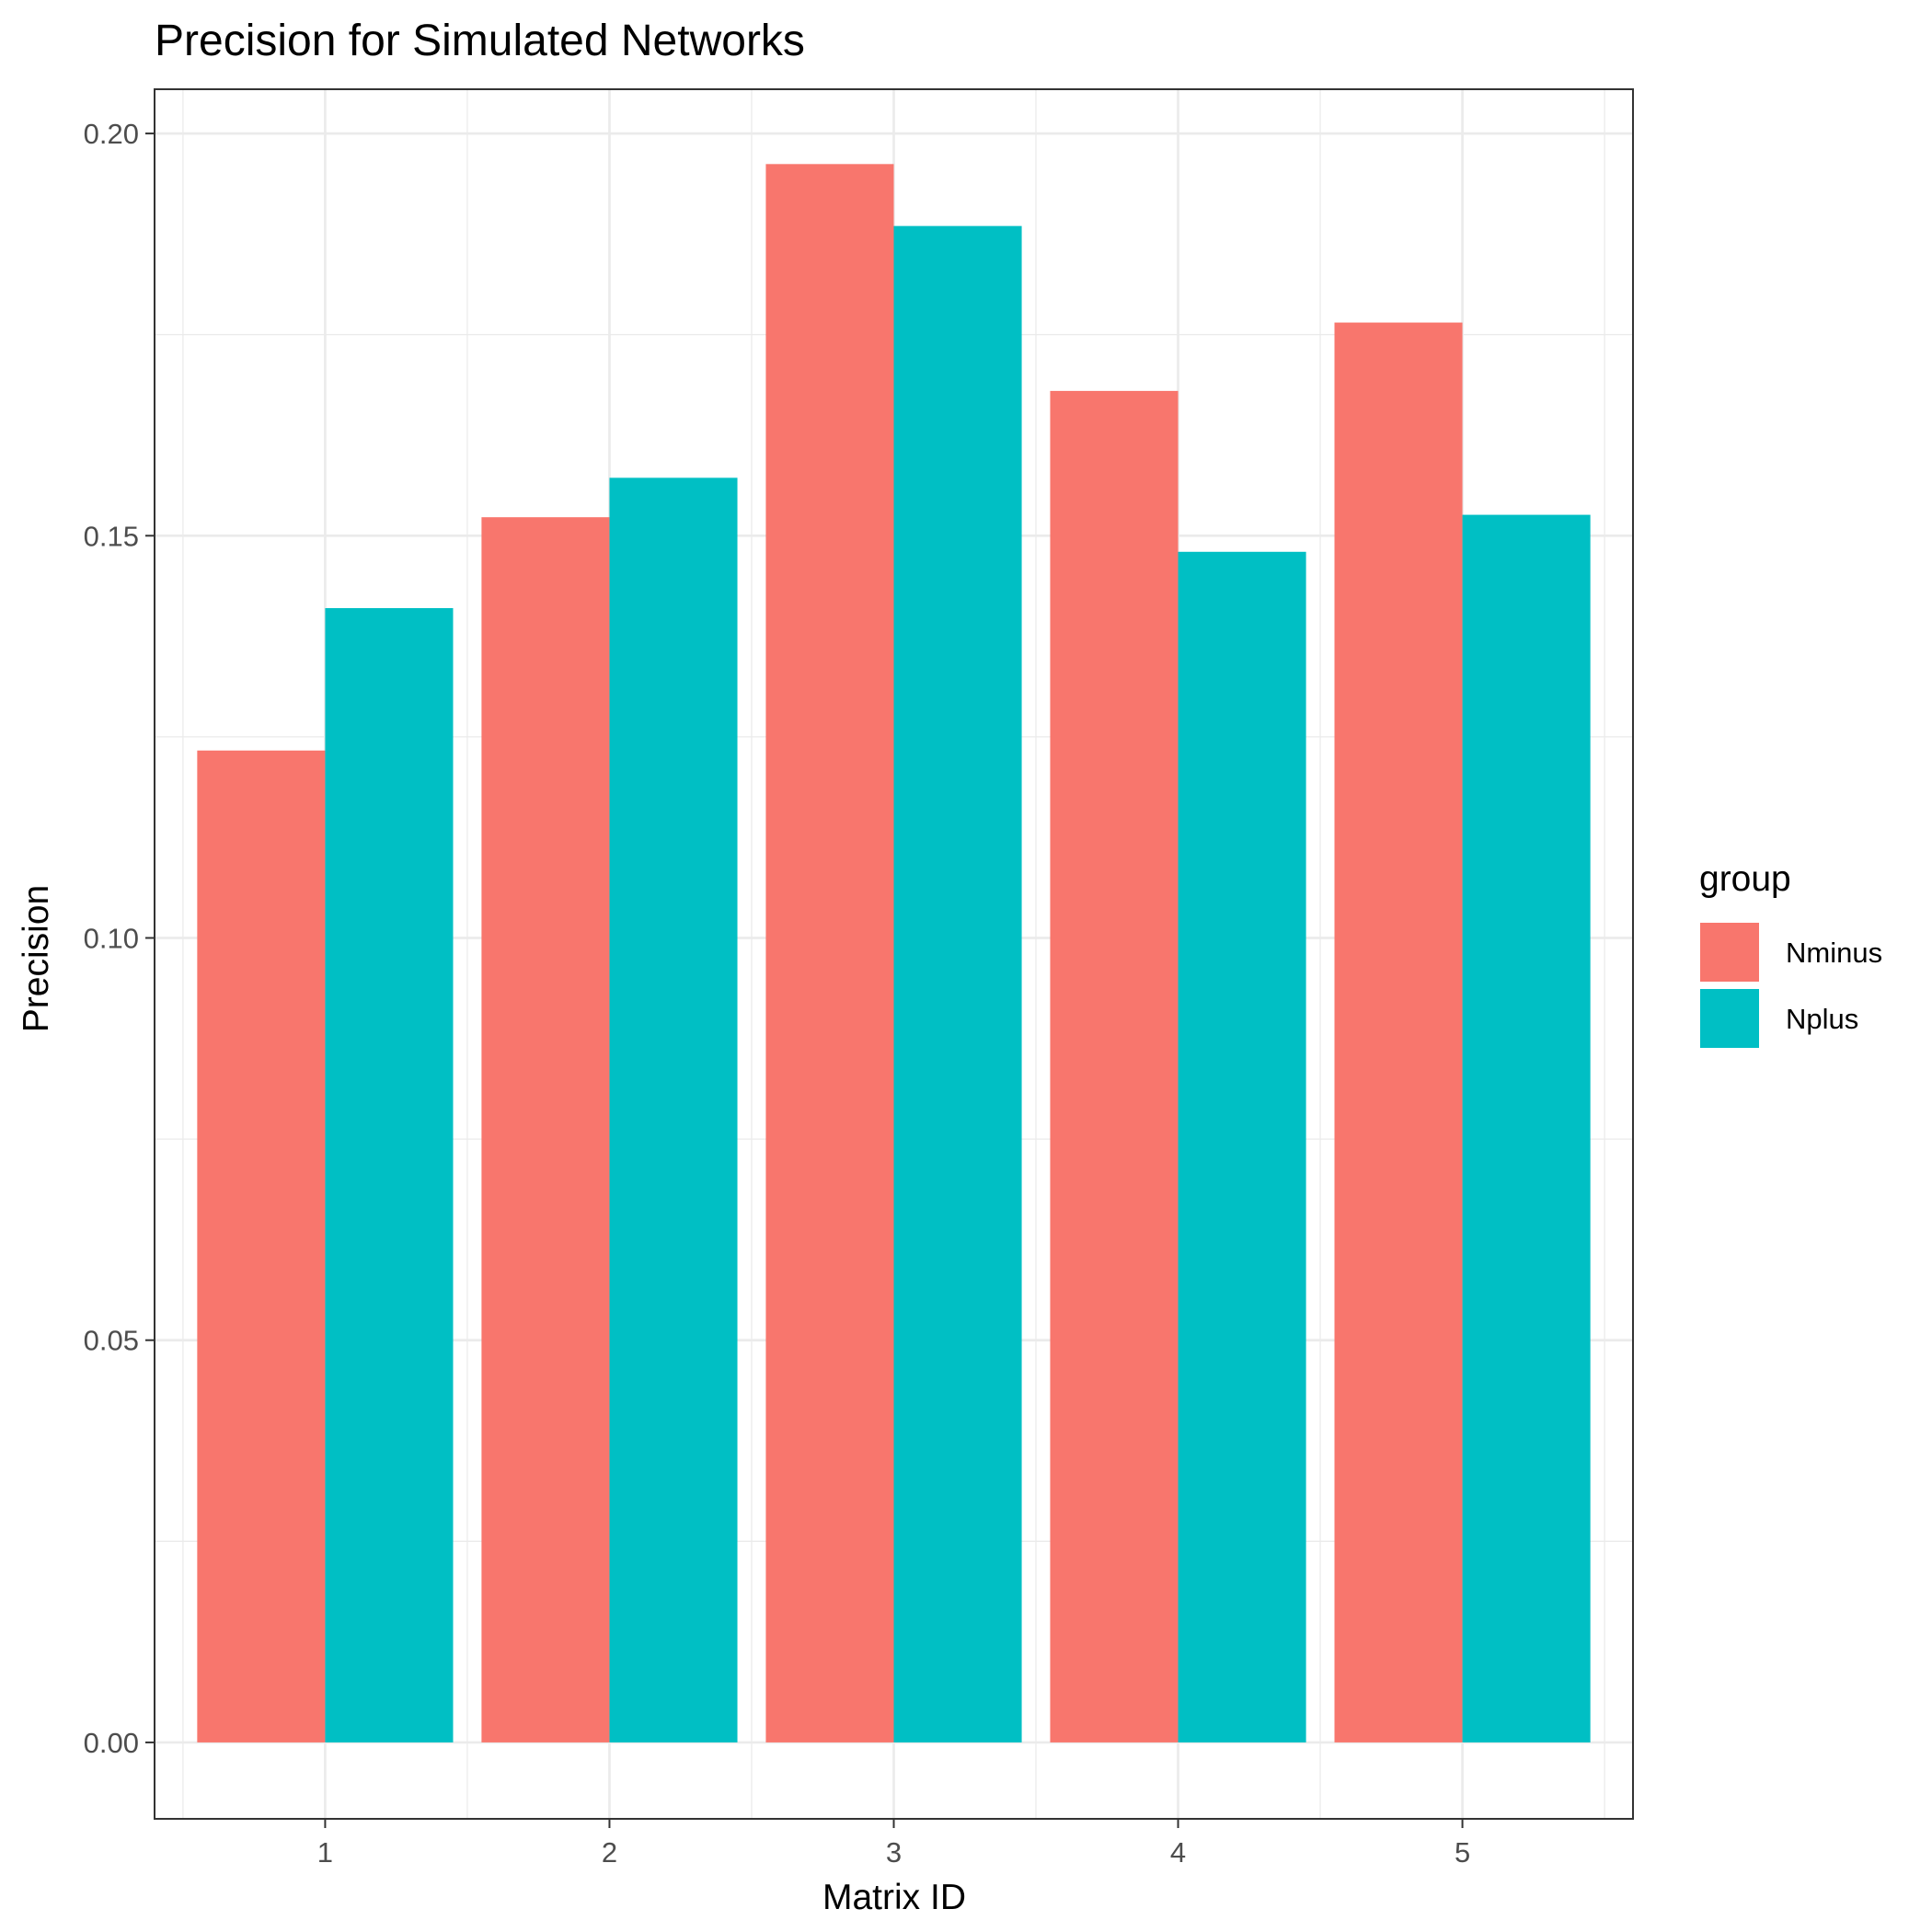 This screenshot has width=1932, height=1932. What do you see at coordinates (1790, 985) in the screenshot?
I see `legend-keys: Nminus Nplus` at bounding box center [1790, 985].